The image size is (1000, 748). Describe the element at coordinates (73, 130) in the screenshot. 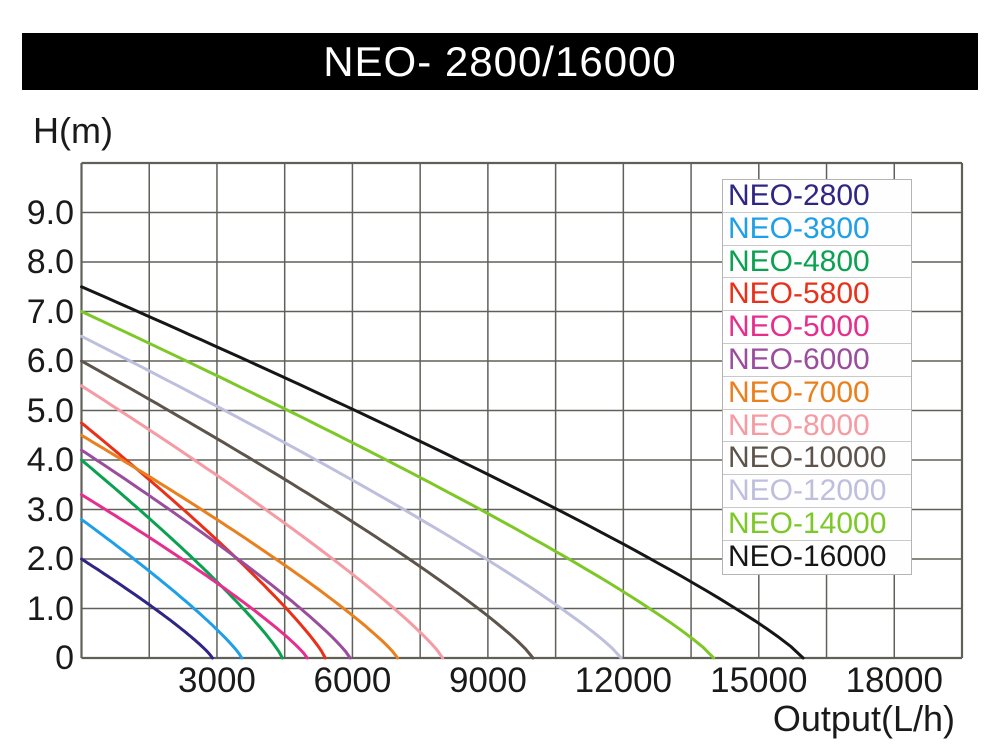

I see `y-axis-title: H(m)` at that location.